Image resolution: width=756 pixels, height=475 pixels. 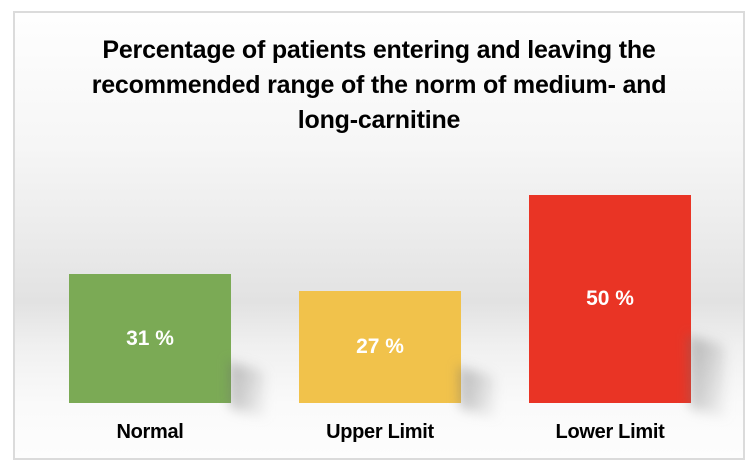 I want to click on bar-shadow, so click(x=707, y=376).